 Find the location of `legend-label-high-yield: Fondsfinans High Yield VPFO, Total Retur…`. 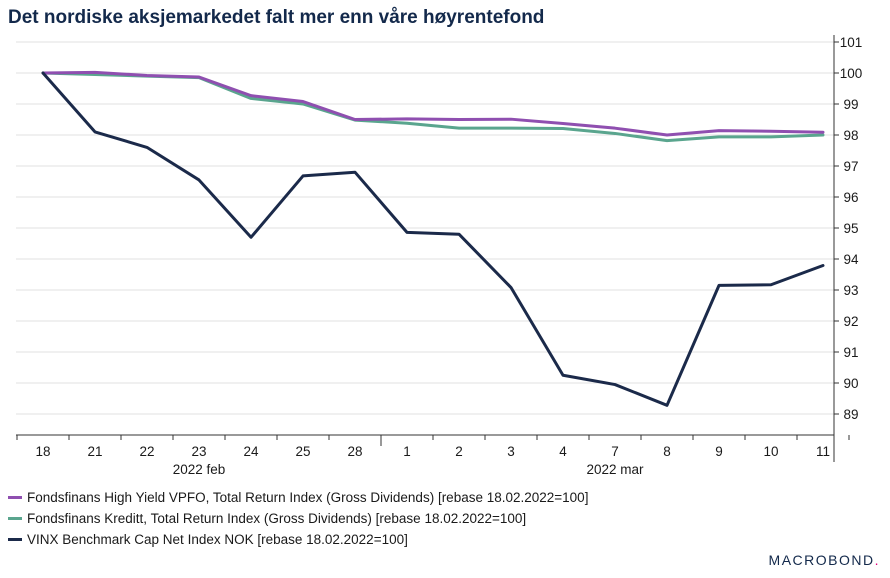

legend-label-high-yield: Fondsfinans High Yield VPFO, Total Retur… is located at coordinates (308, 497).